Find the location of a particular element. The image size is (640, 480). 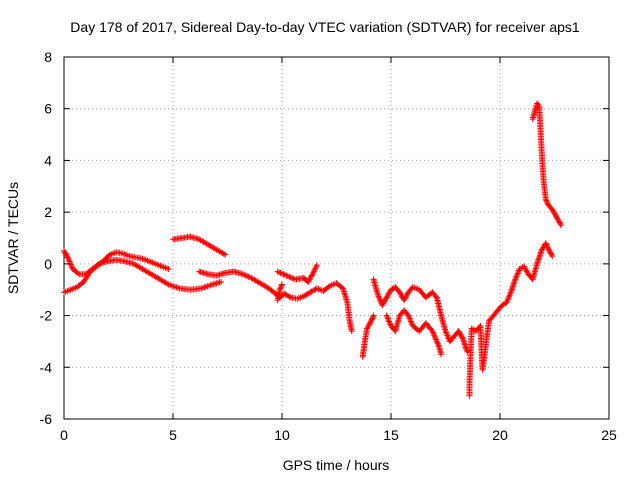

y-tick-label: 4 is located at coordinates (48, 160).